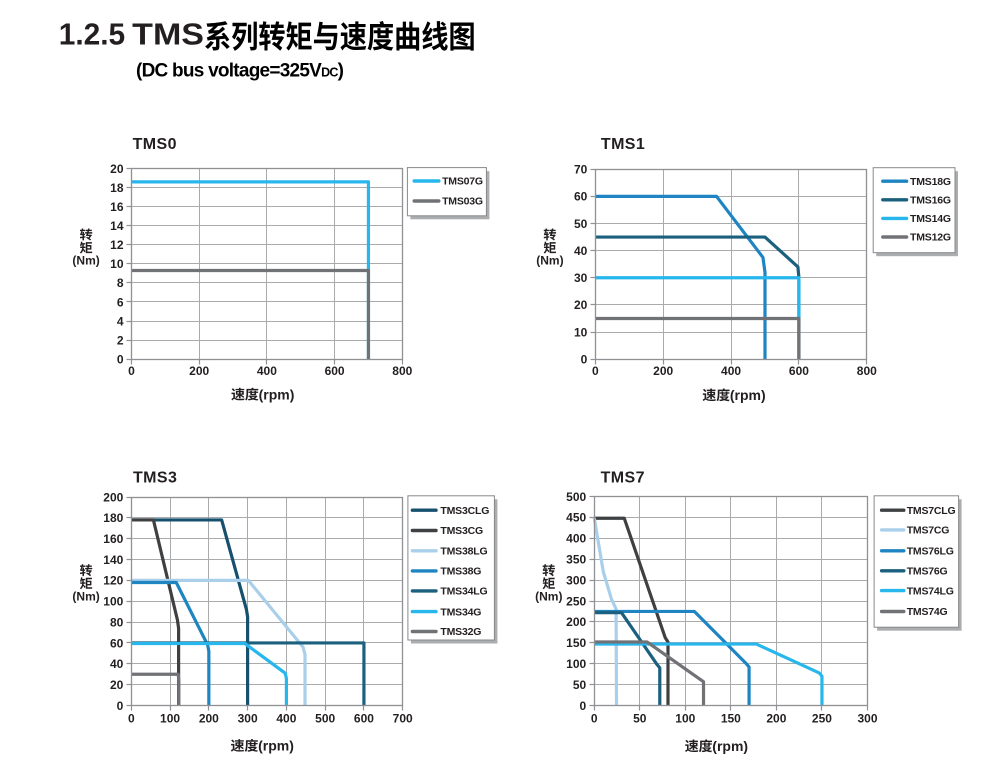 The image size is (1006, 779). What do you see at coordinates (113, 539) in the screenshot?
I see `svg-text: 160` at bounding box center [113, 539].